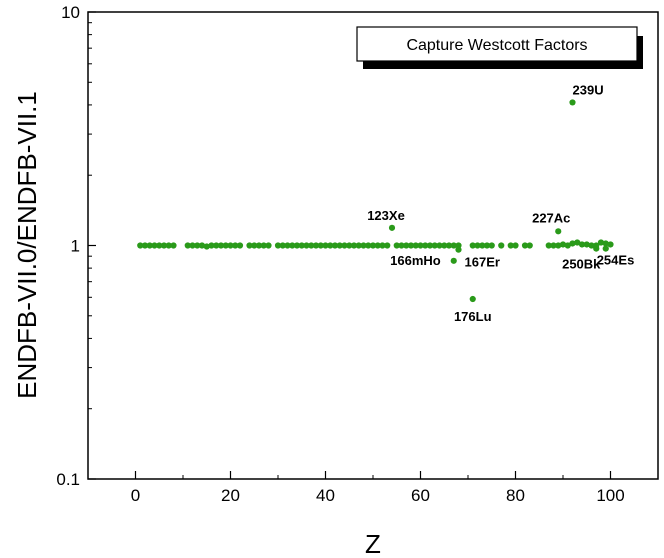 The height and width of the screenshot is (558, 664). What do you see at coordinates (473, 316) in the screenshot?
I see `annotation-176lu: 176Lu` at bounding box center [473, 316].